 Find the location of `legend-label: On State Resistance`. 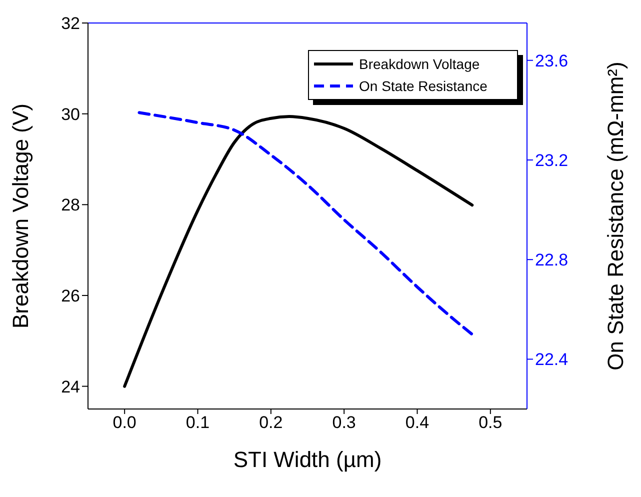

legend-label: On State Resistance is located at coordinates (423, 86).